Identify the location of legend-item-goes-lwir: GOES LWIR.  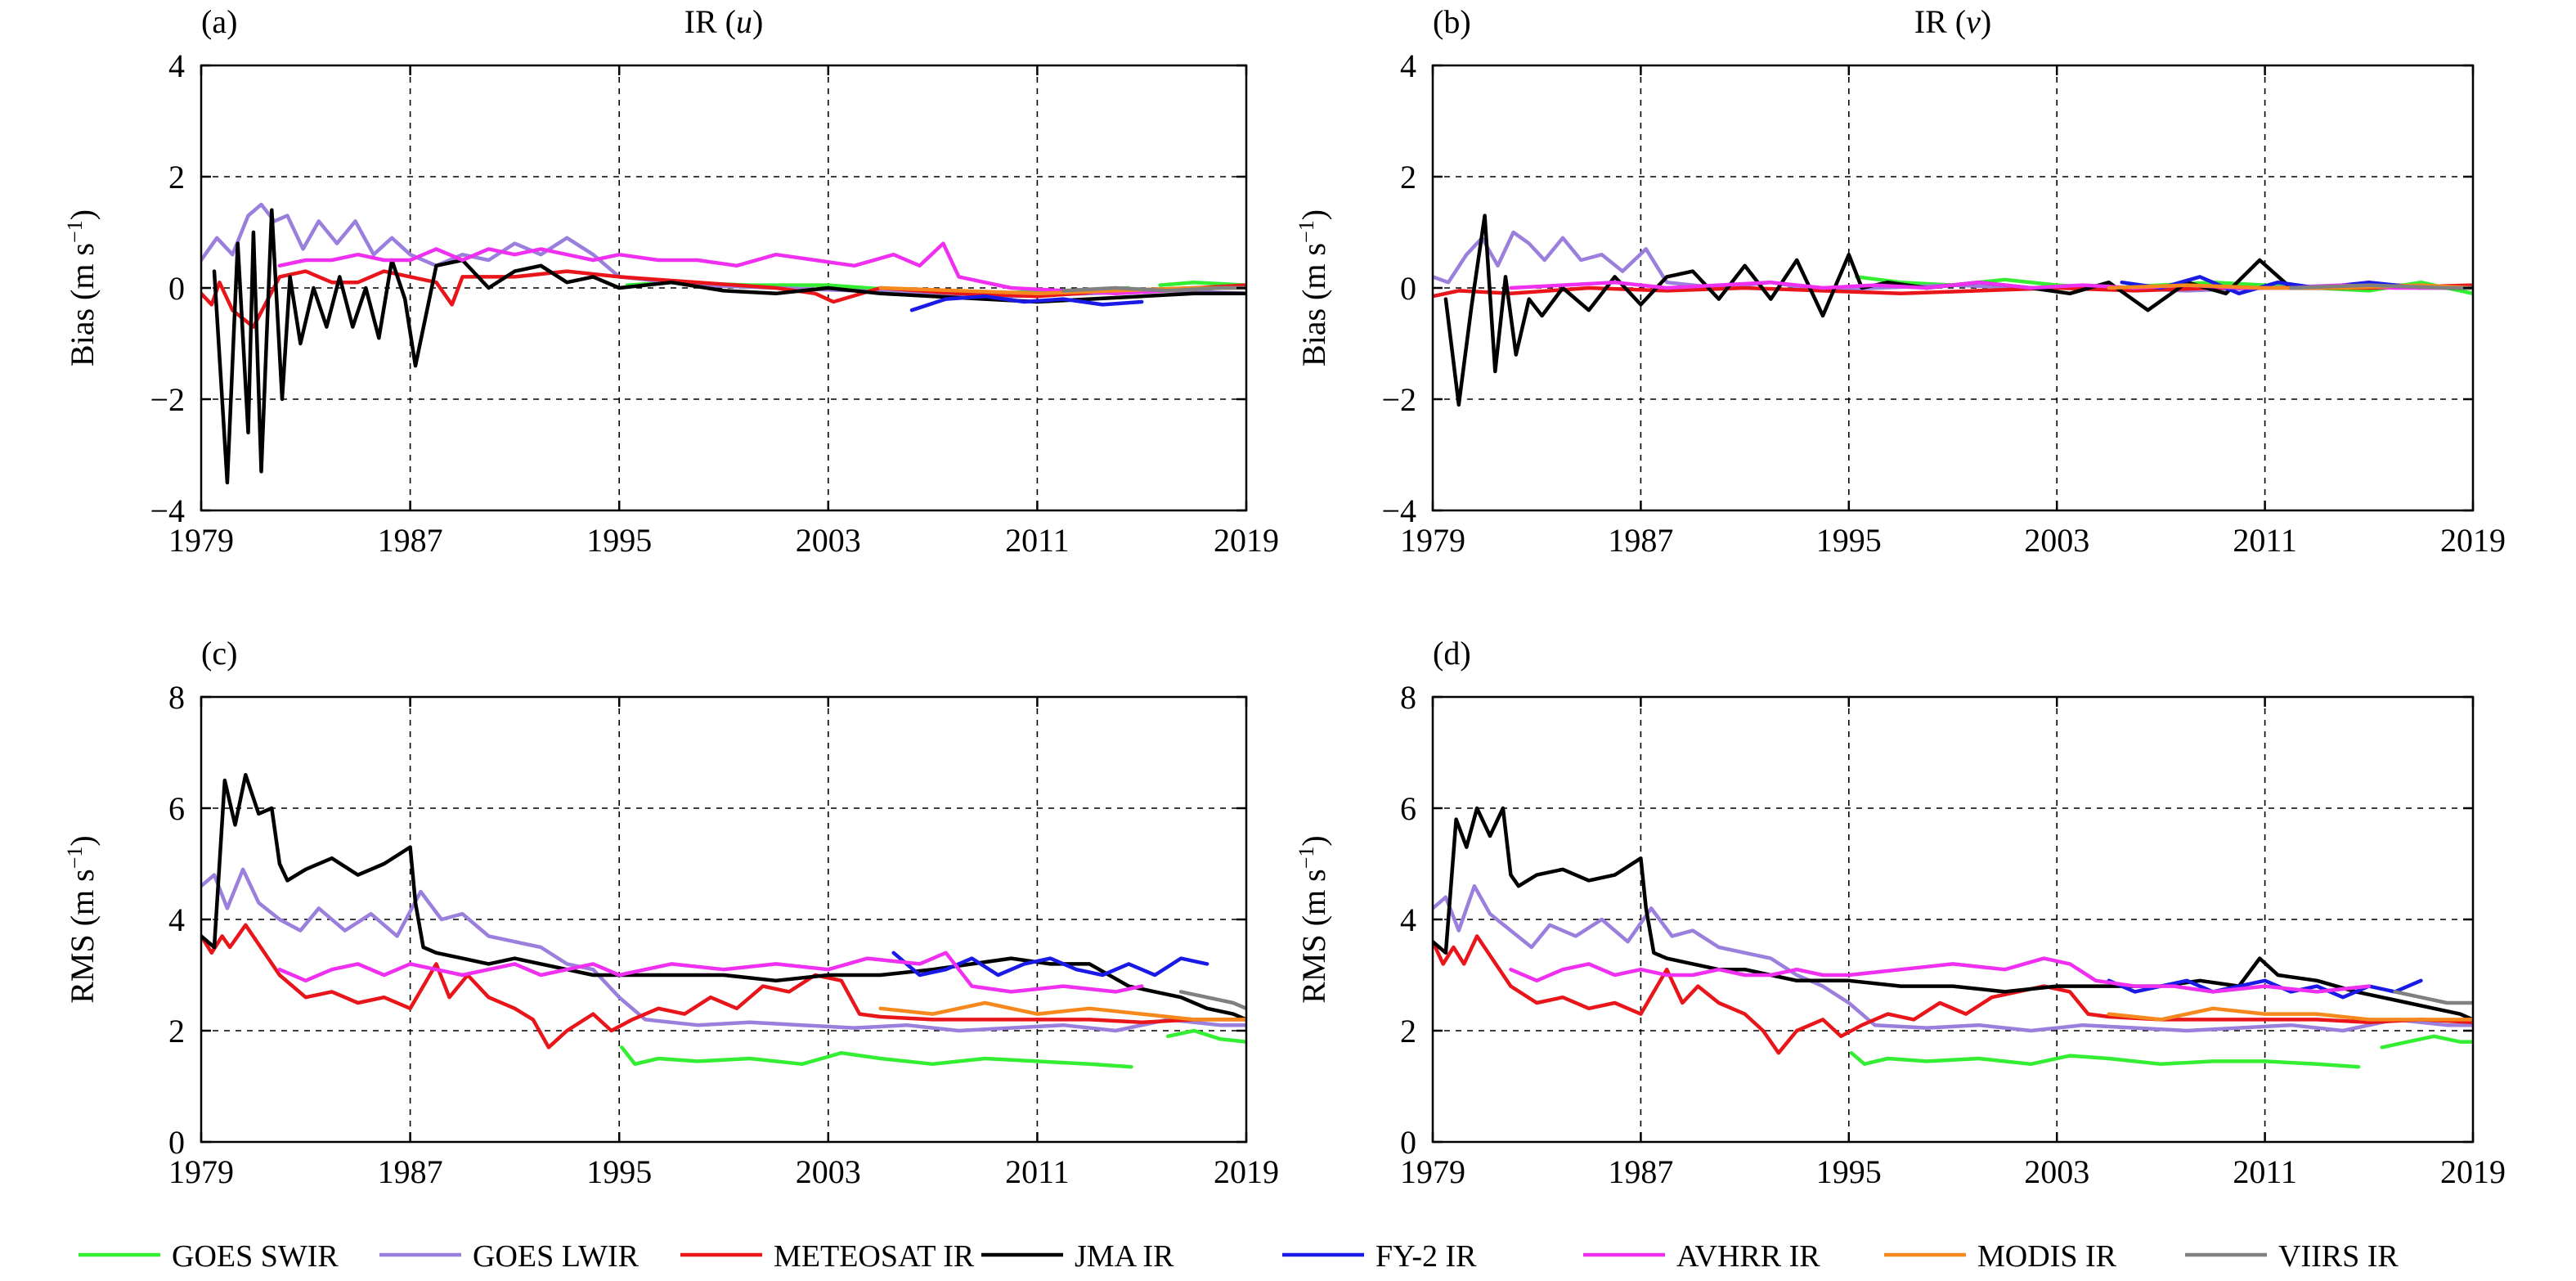
(510, 1256).